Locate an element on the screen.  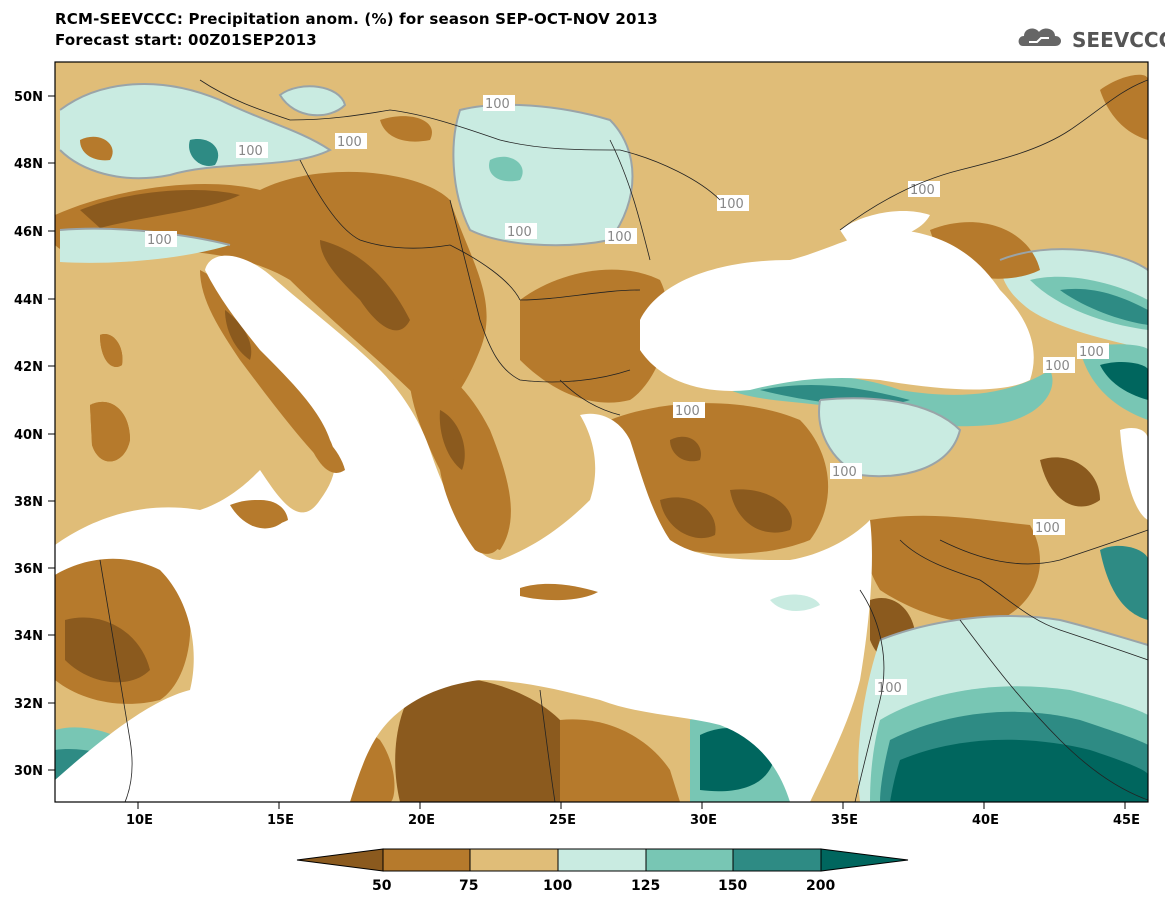
lon-label: 25E is located at coordinates (562, 820).